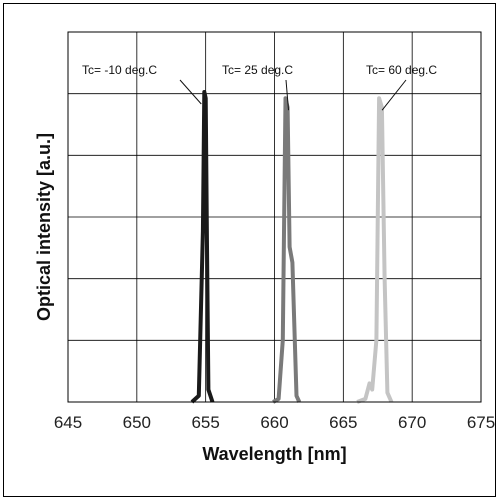 The height and width of the screenshot is (502, 501). Describe the element at coordinates (401, 70) in the screenshot. I see `series-annotation: Tc= 60 deg.C` at that location.